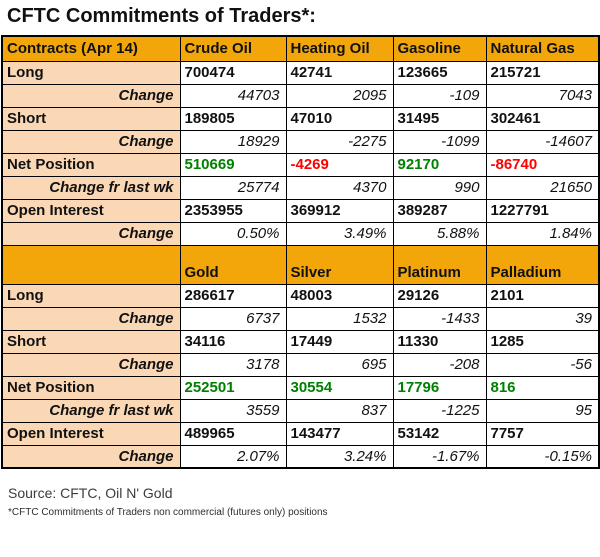 The image size is (600, 557). Describe the element at coordinates (439, 187) in the screenshot. I see `value-cell: 990` at that location.